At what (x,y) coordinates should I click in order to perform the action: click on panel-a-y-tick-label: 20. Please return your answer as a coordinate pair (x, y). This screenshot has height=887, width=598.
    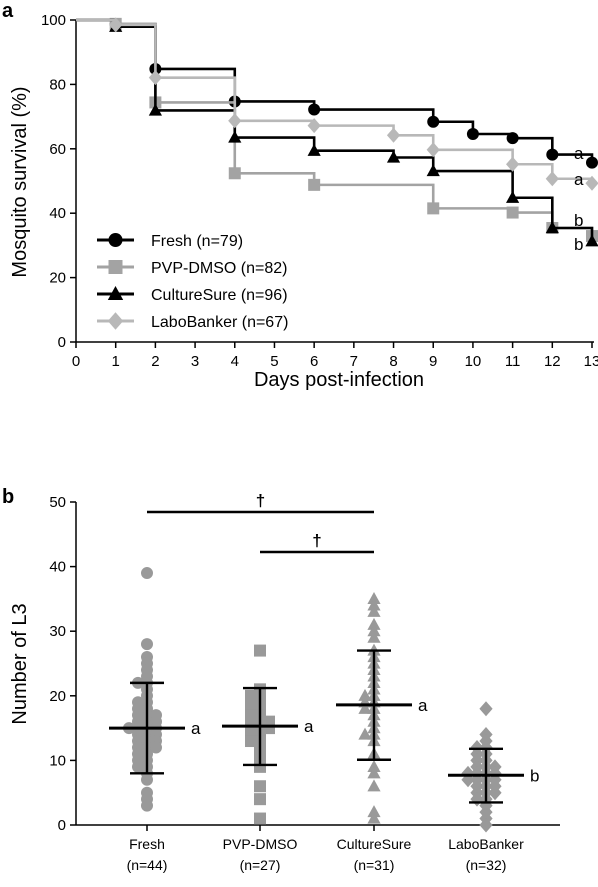
    Looking at the image, I should click on (57, 278).